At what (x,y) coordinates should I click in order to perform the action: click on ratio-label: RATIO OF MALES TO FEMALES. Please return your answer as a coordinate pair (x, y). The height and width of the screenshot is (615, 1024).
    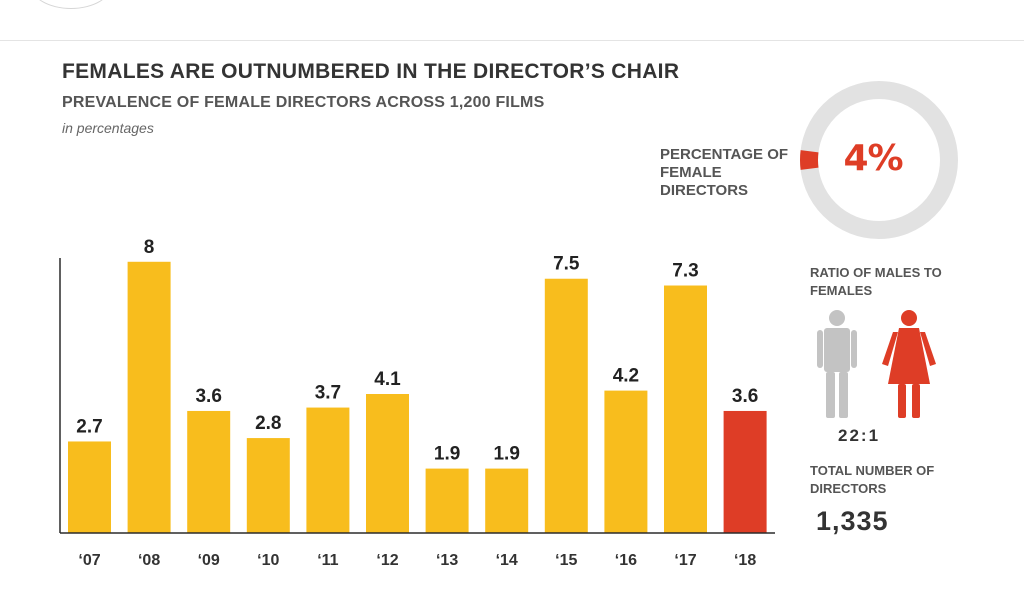
    Looking at the image, I should click on (876, 281).